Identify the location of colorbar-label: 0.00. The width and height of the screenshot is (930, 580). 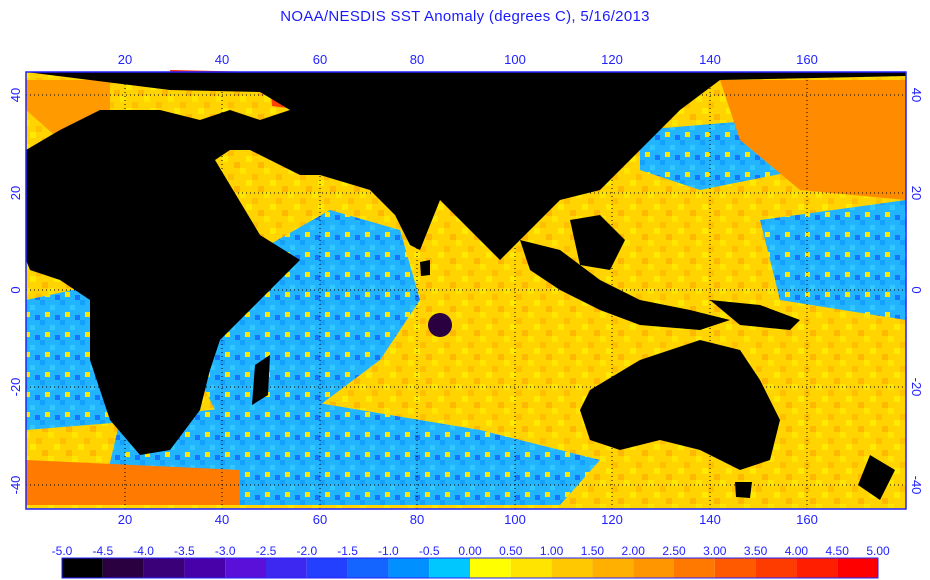
(470, 551).